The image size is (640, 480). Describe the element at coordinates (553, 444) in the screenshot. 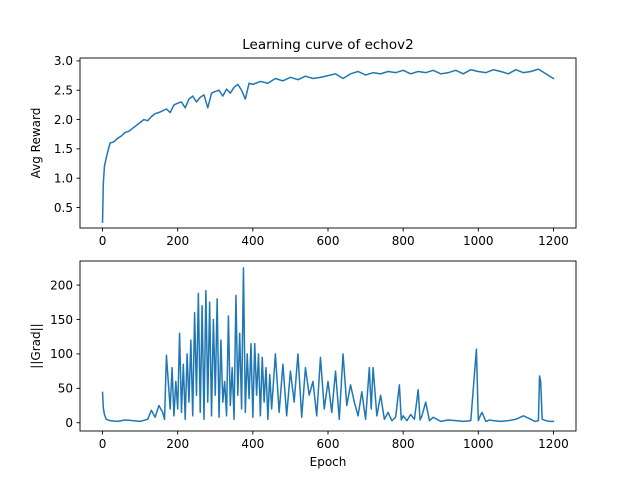

I see `bottom-x-tick-label: 1200` at that location.